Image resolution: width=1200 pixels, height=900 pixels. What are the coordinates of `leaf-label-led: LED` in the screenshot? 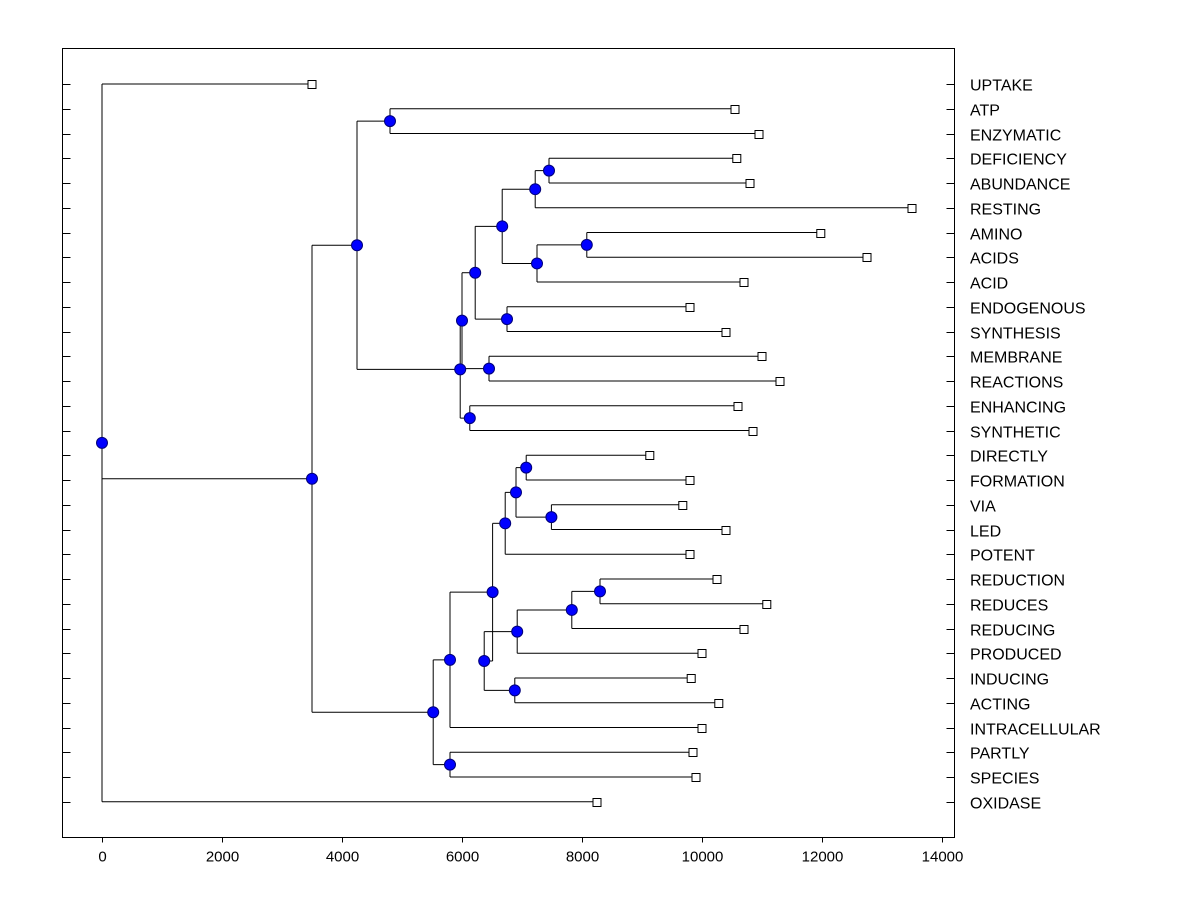 It's located at (985, 532).